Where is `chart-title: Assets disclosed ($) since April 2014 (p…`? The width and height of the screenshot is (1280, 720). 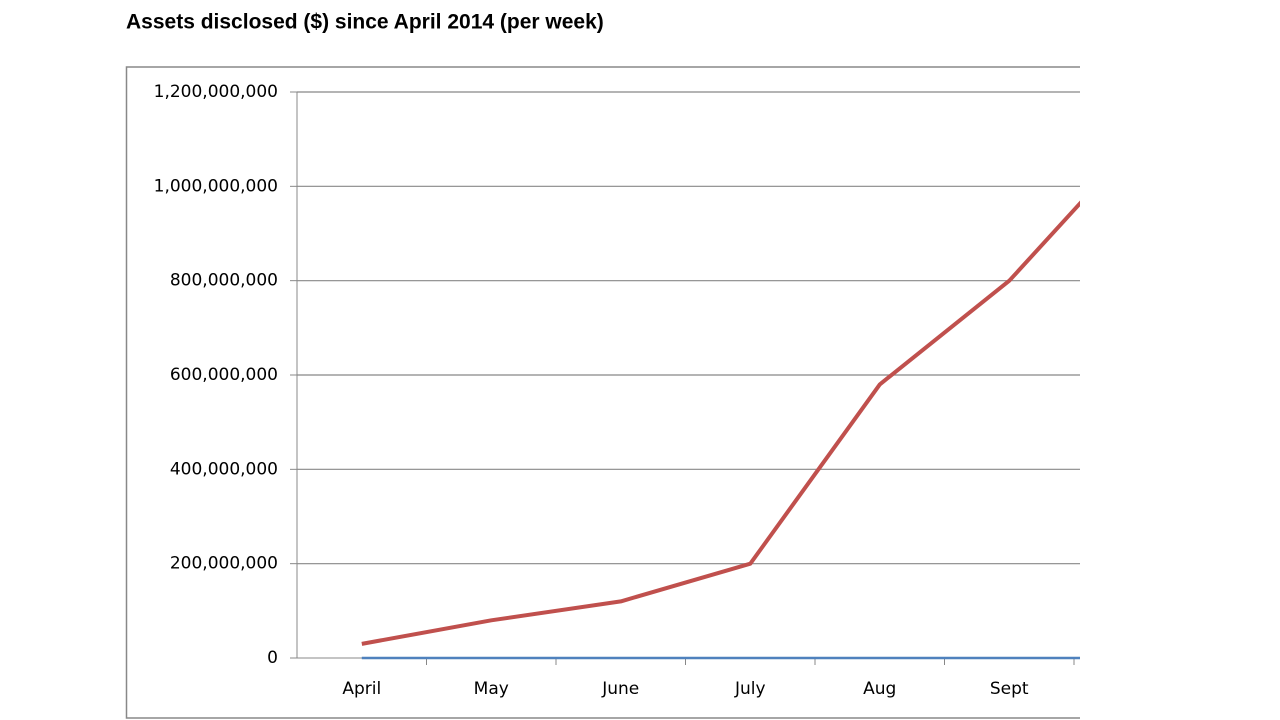 chart-title: Assets disclosed ($) since April 2014 (p… is located at coordinates (365, 22).